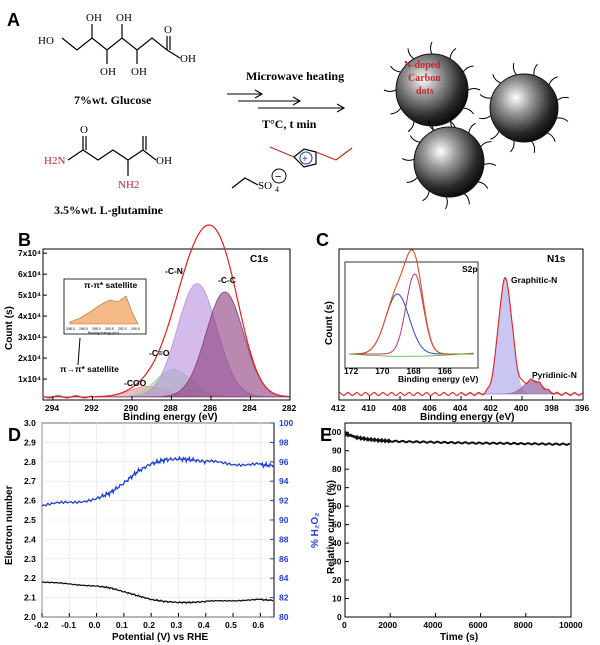 This screenshot has width=600, height=645. What do you see at coordinates (430, 408) in the screenshot?
I see `x-tick-label: 406` at bounding box center [430, 408].